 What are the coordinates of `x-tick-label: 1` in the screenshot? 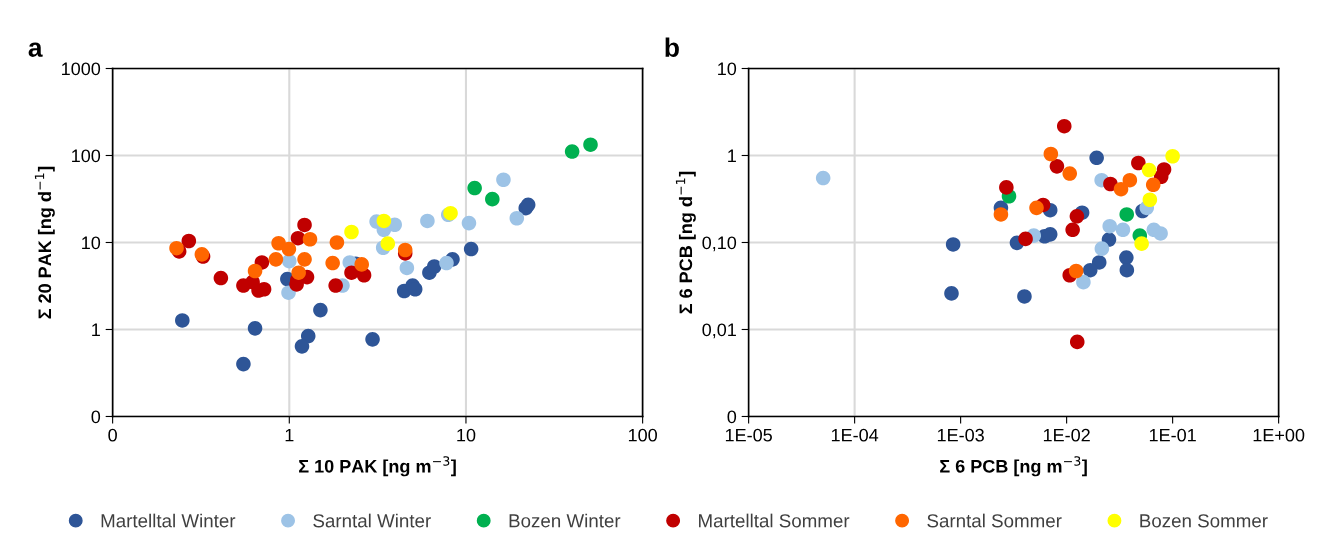 It's located at (289, 435).